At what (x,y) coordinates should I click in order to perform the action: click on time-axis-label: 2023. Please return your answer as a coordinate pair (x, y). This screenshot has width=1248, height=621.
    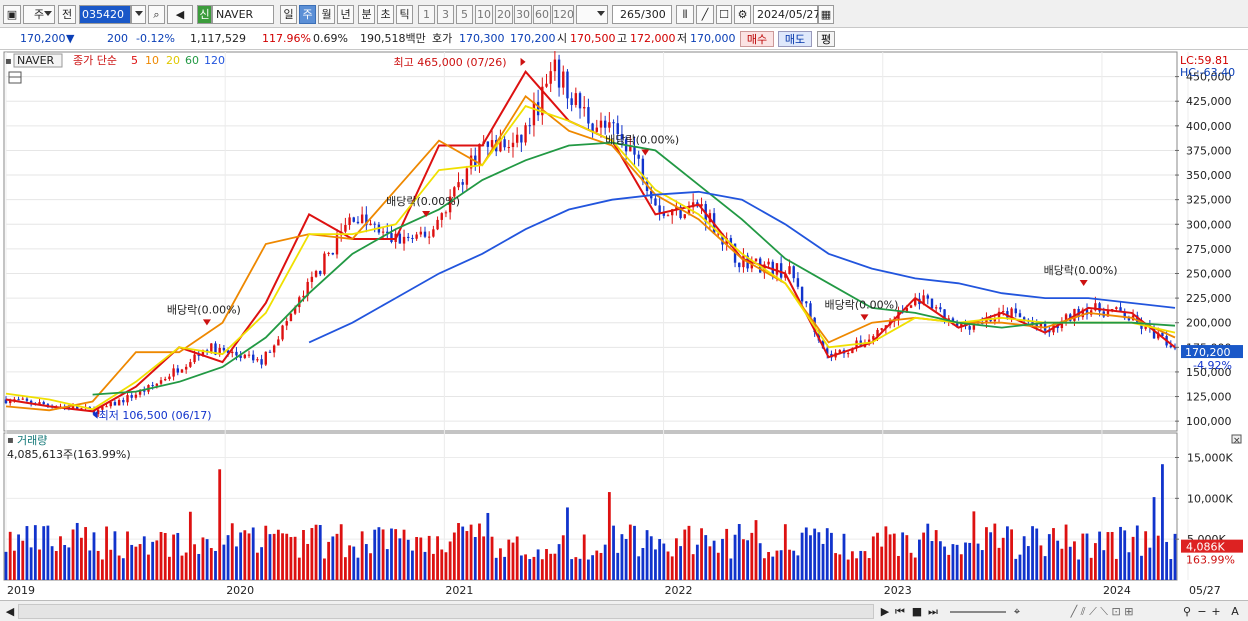
    Looking at the image, I should click on (898, 590).